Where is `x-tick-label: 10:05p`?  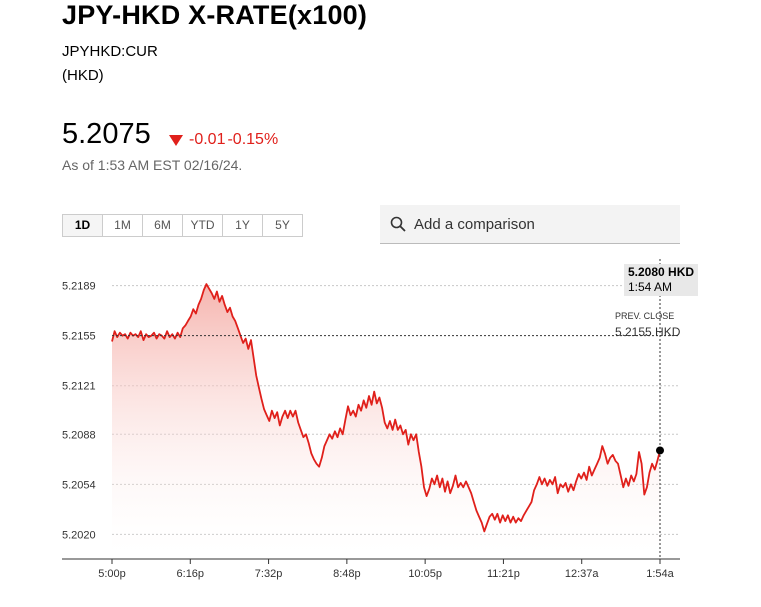
x-tick-label: 10:05p is located at coordinates (425, 574).